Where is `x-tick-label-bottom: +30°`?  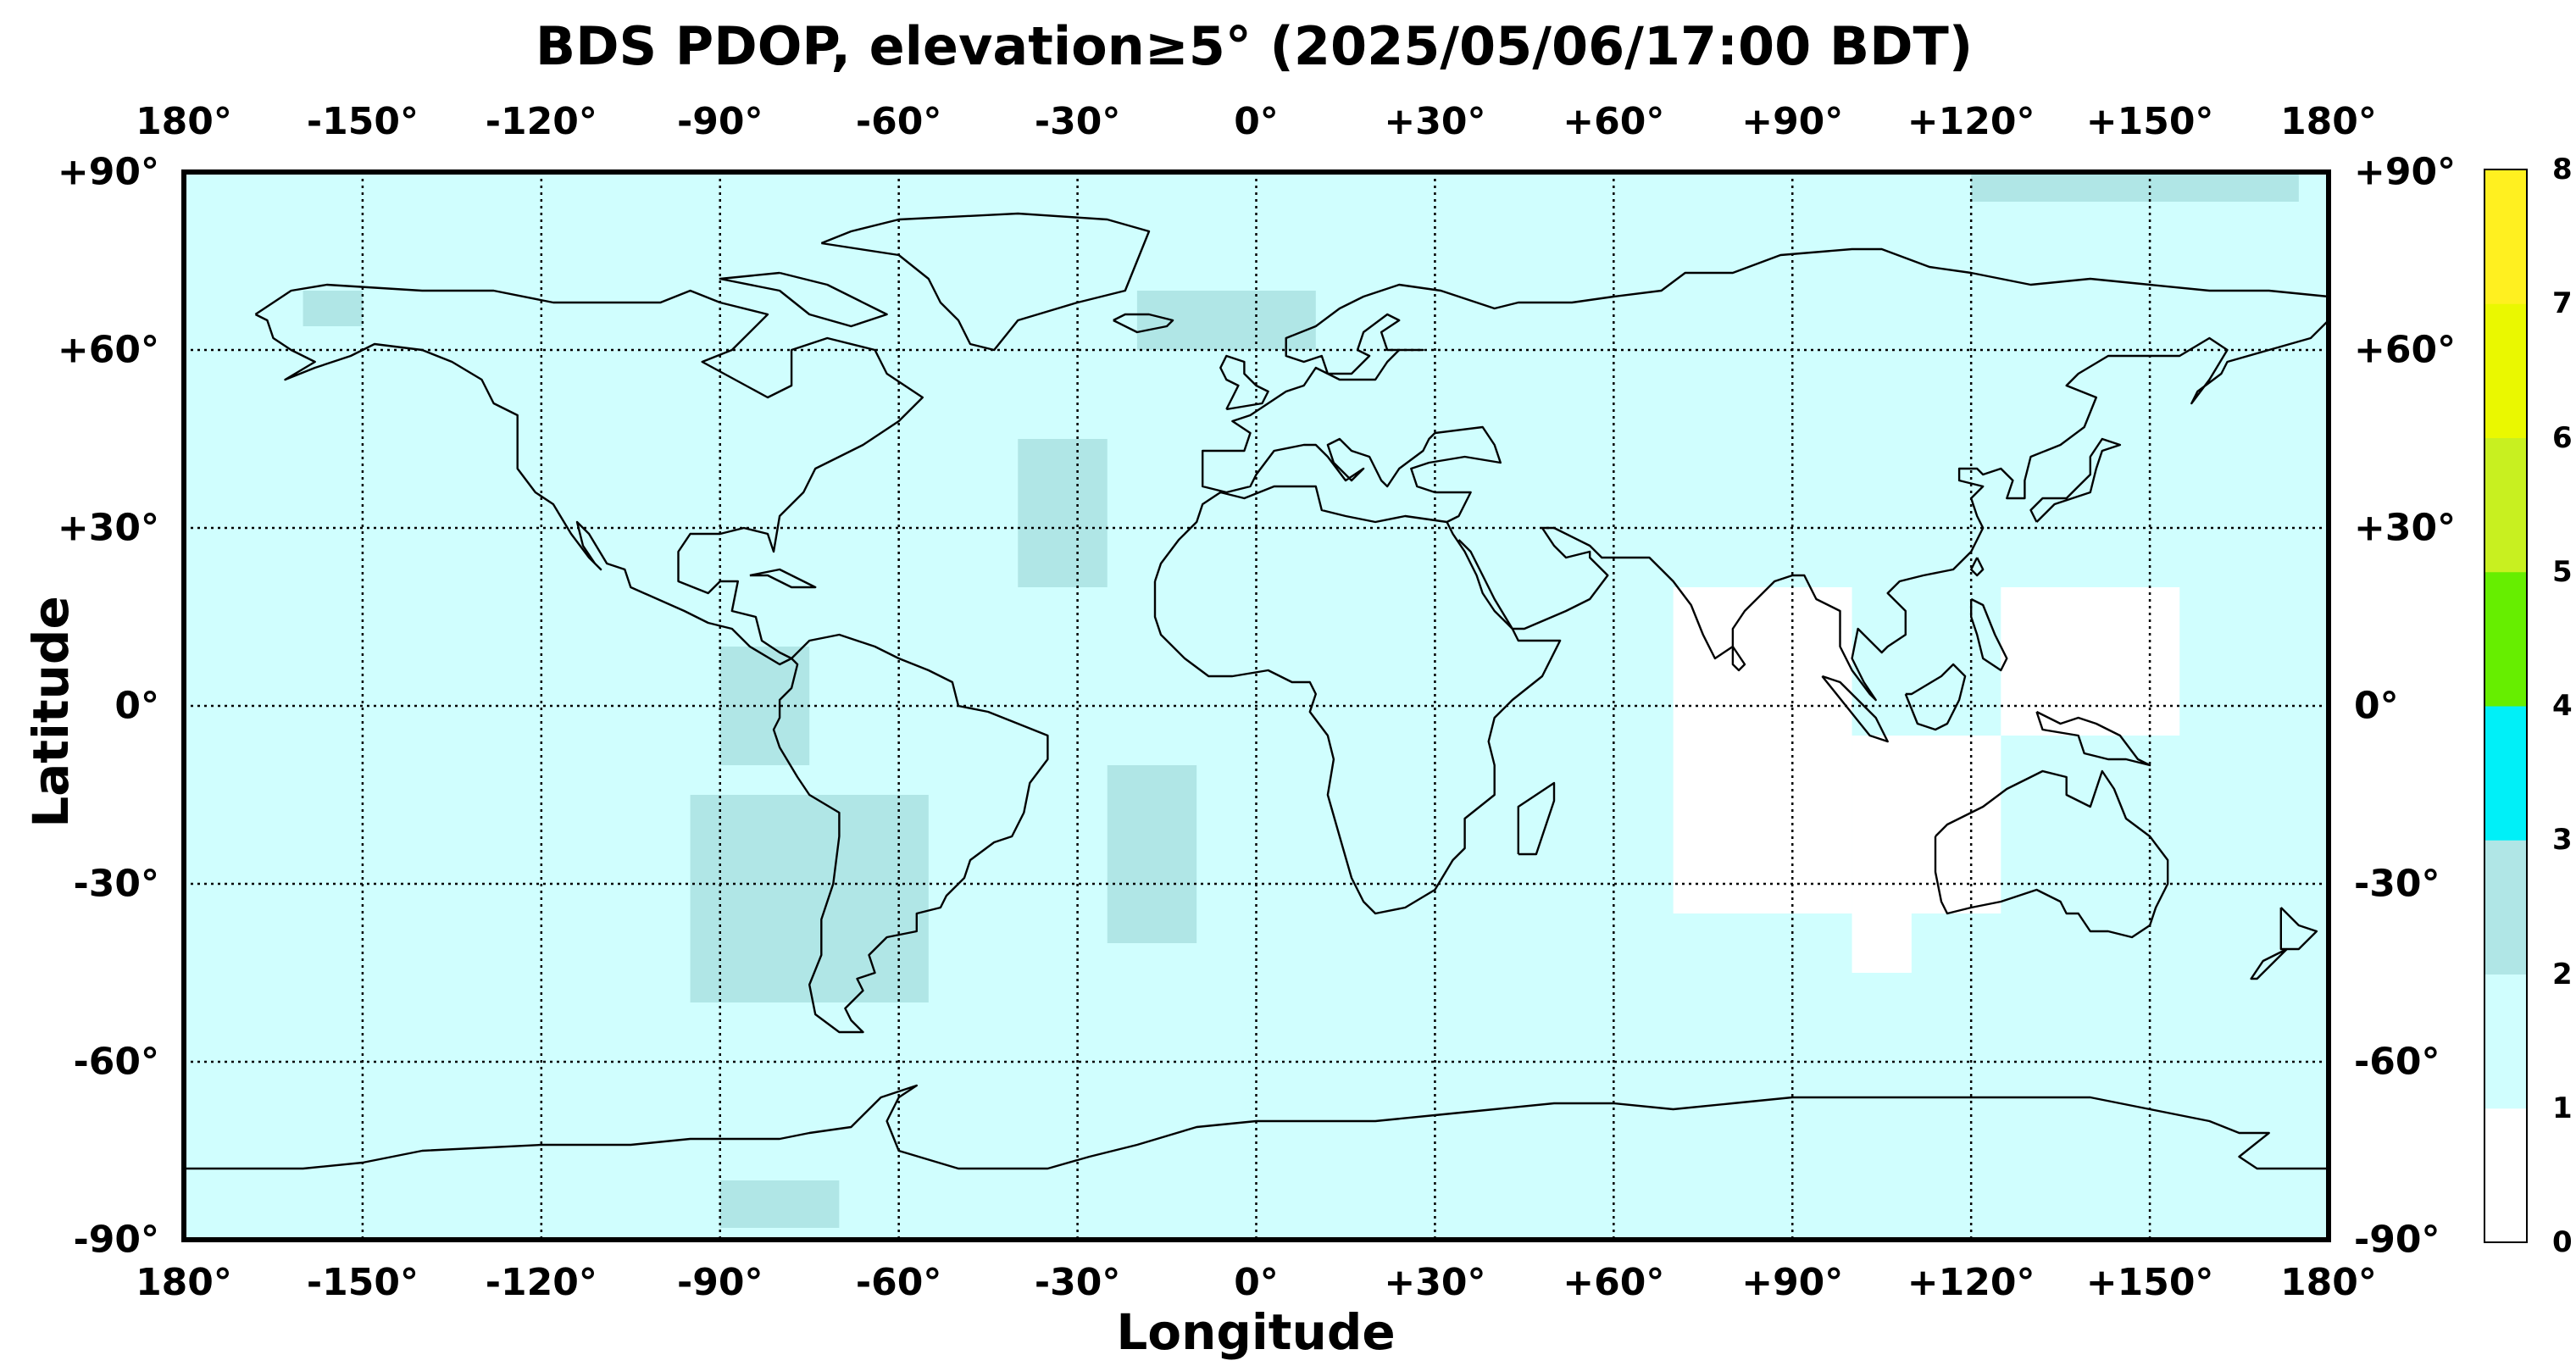 x-tick-label-bottom: +30° is located at coordinates (1435, 1282).